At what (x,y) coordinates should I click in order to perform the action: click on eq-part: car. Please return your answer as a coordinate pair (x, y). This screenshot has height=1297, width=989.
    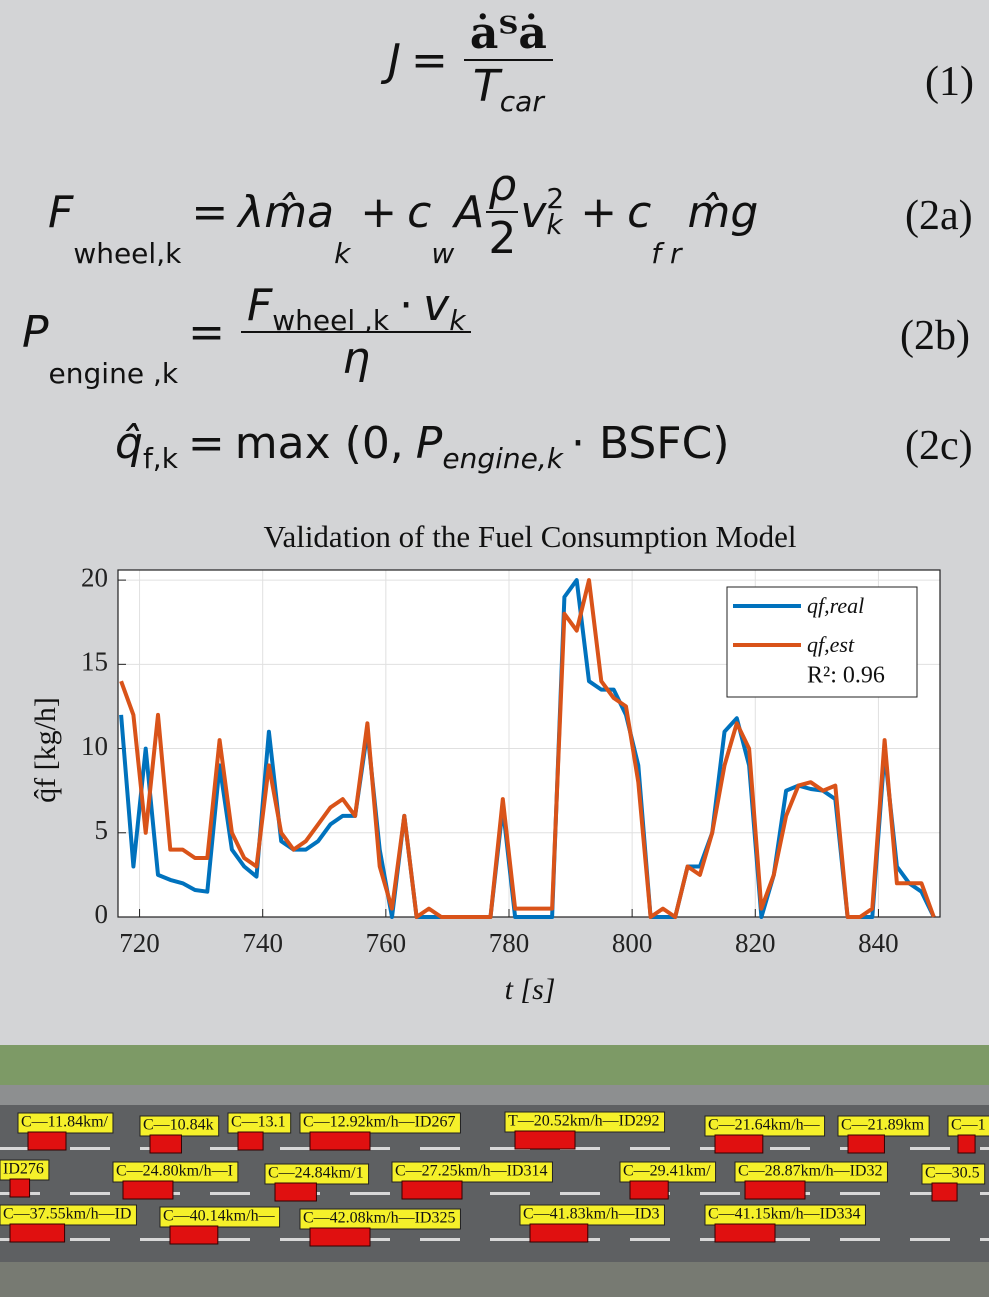
    Looking at the image, I should click on (521, 101).